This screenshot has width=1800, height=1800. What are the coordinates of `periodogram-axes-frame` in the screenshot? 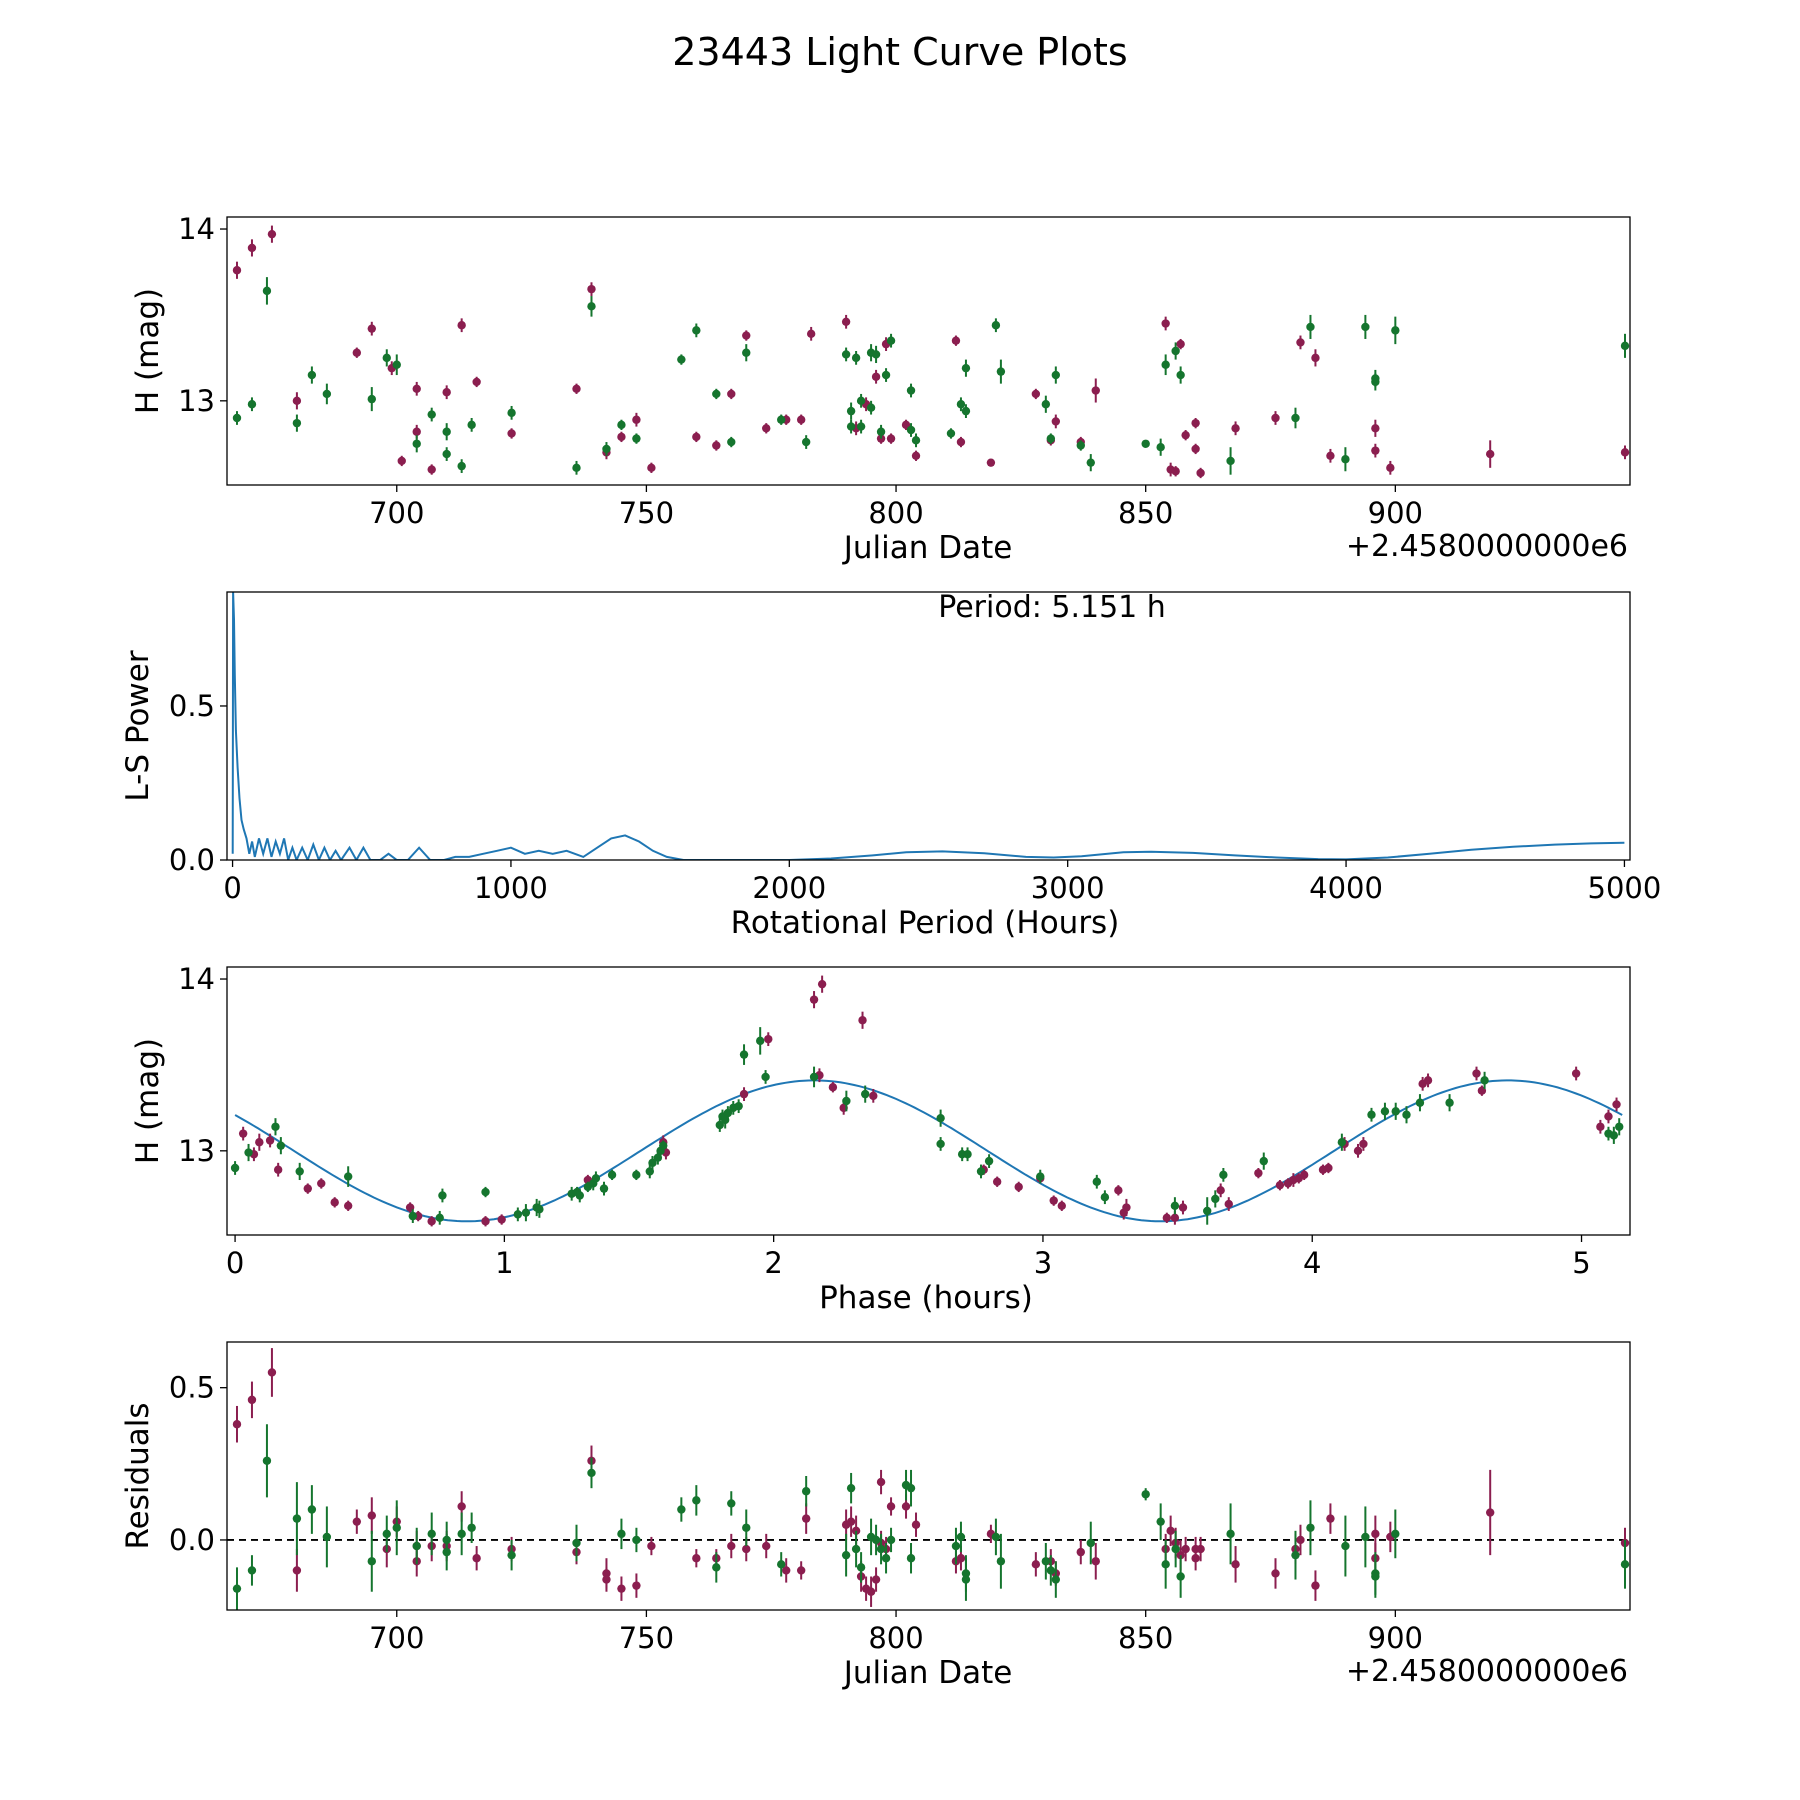 It's located at (928, 726).